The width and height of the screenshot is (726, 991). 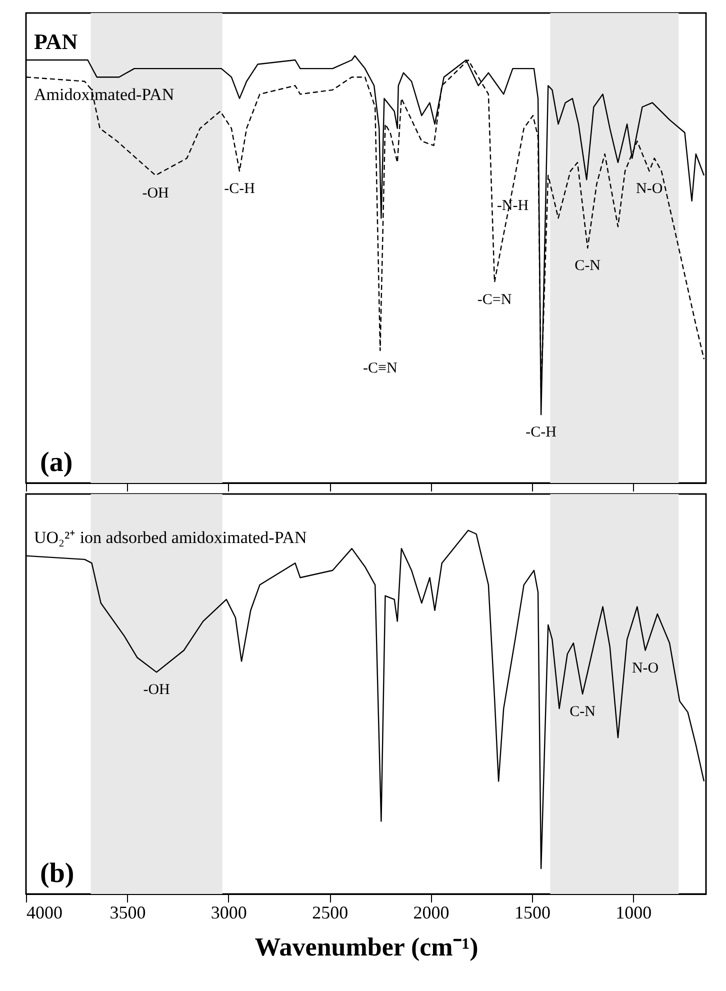 I want to click on annotation: -C≡N, so click(x=380, y=368).